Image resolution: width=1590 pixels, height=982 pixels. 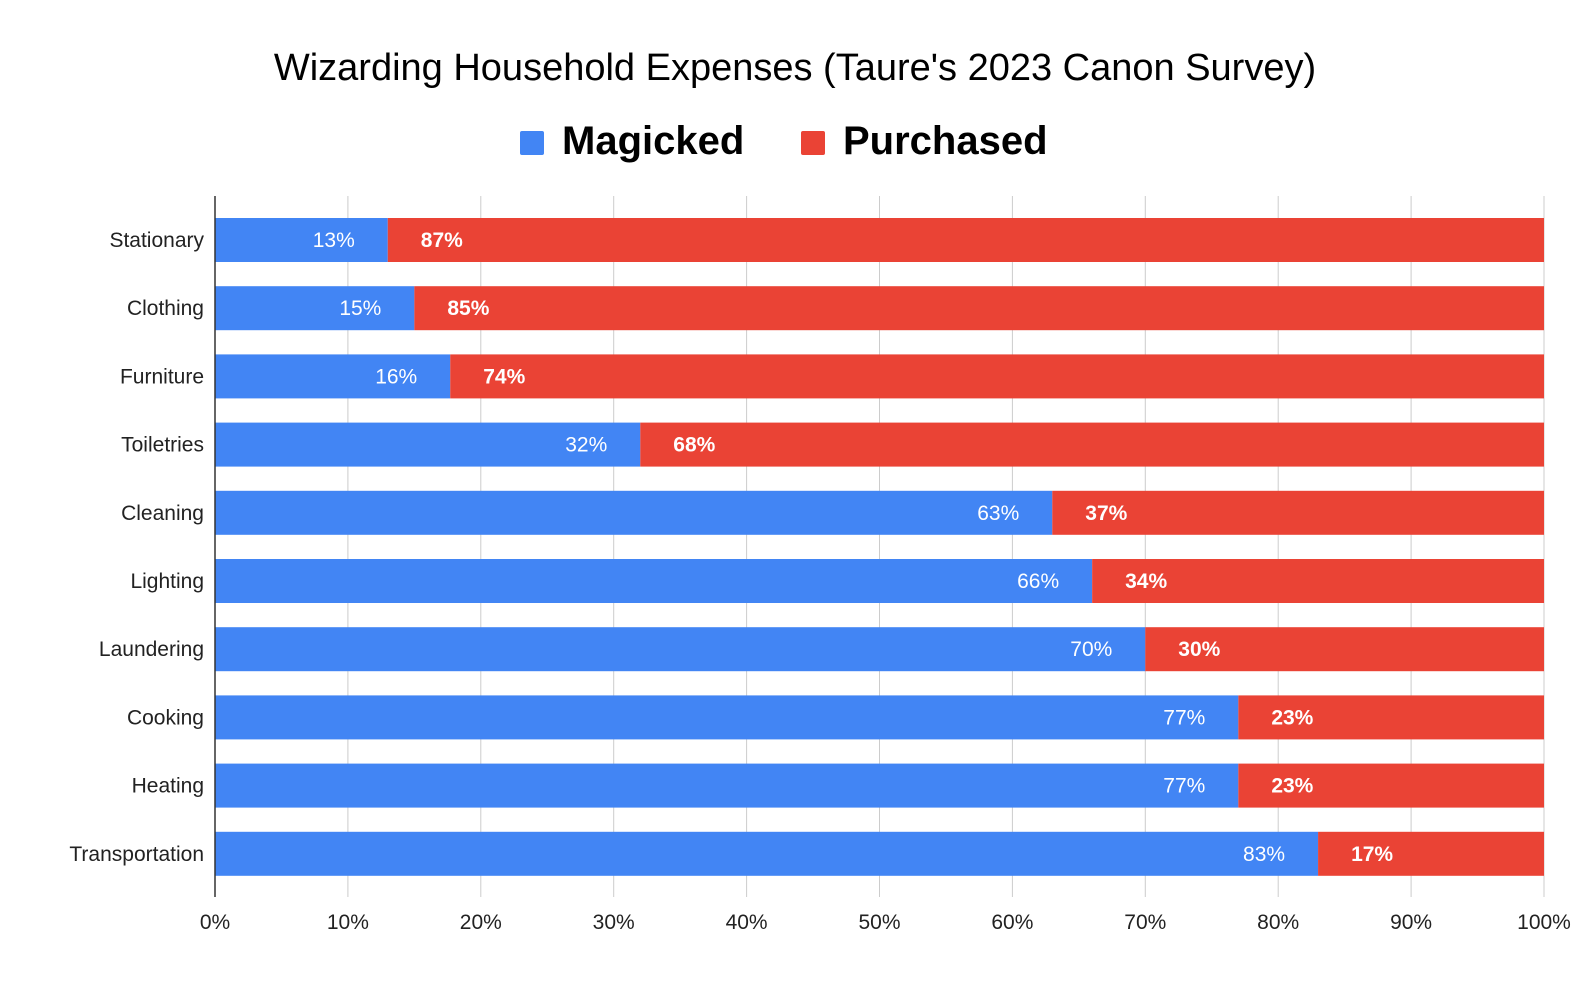 I want to click on x-tick-label: 100%, so click(x=1544, y=922).